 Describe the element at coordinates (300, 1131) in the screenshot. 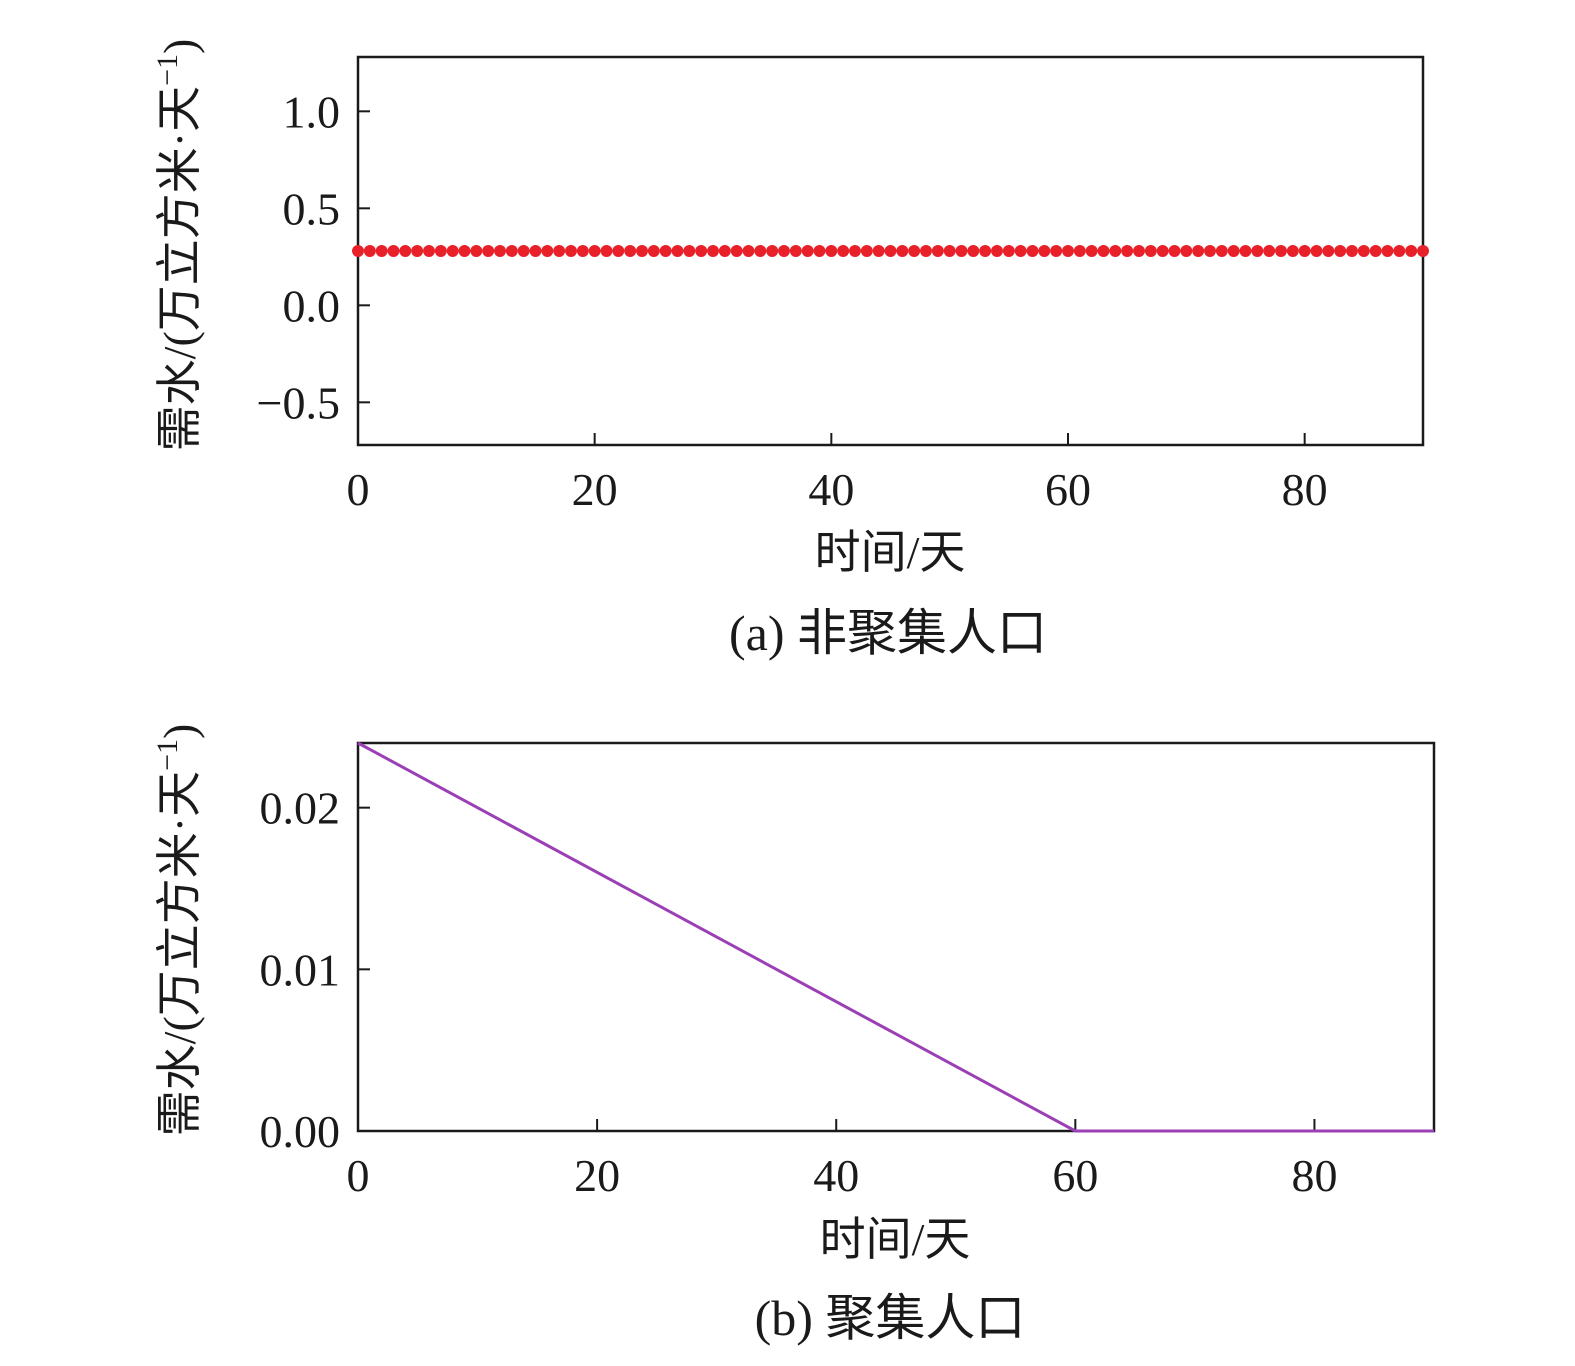

I see `y-tick-label: 0.00` at that location.